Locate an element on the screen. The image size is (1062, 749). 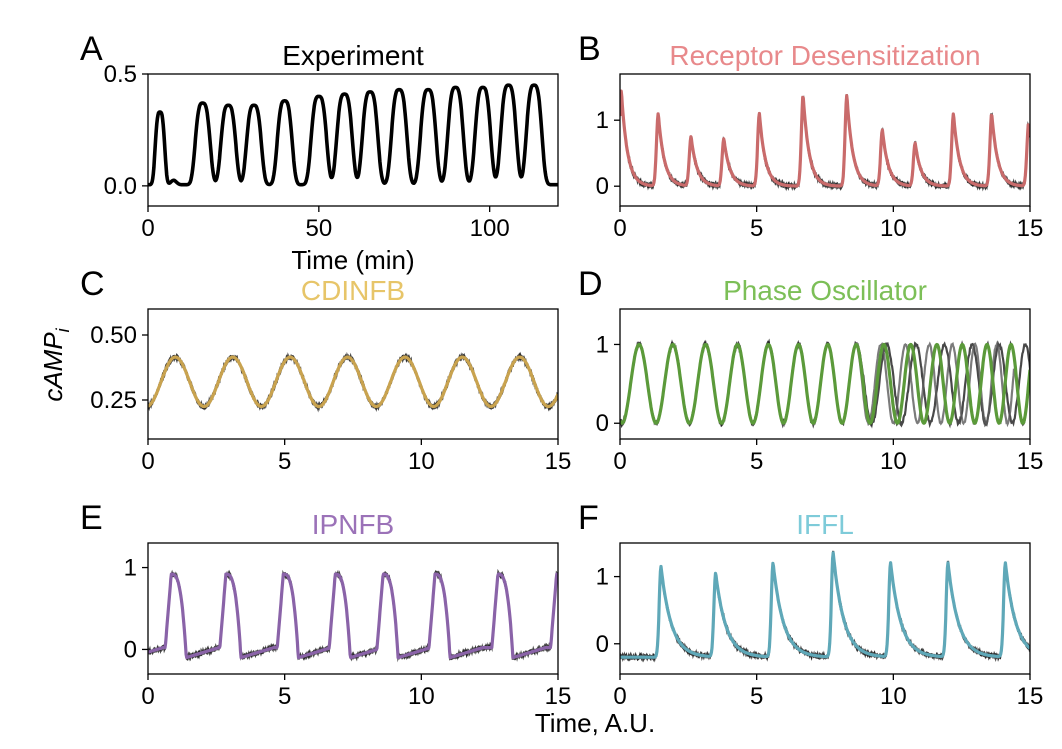
panel-title: Phase Oscillator is located at coordinates (825, 290).